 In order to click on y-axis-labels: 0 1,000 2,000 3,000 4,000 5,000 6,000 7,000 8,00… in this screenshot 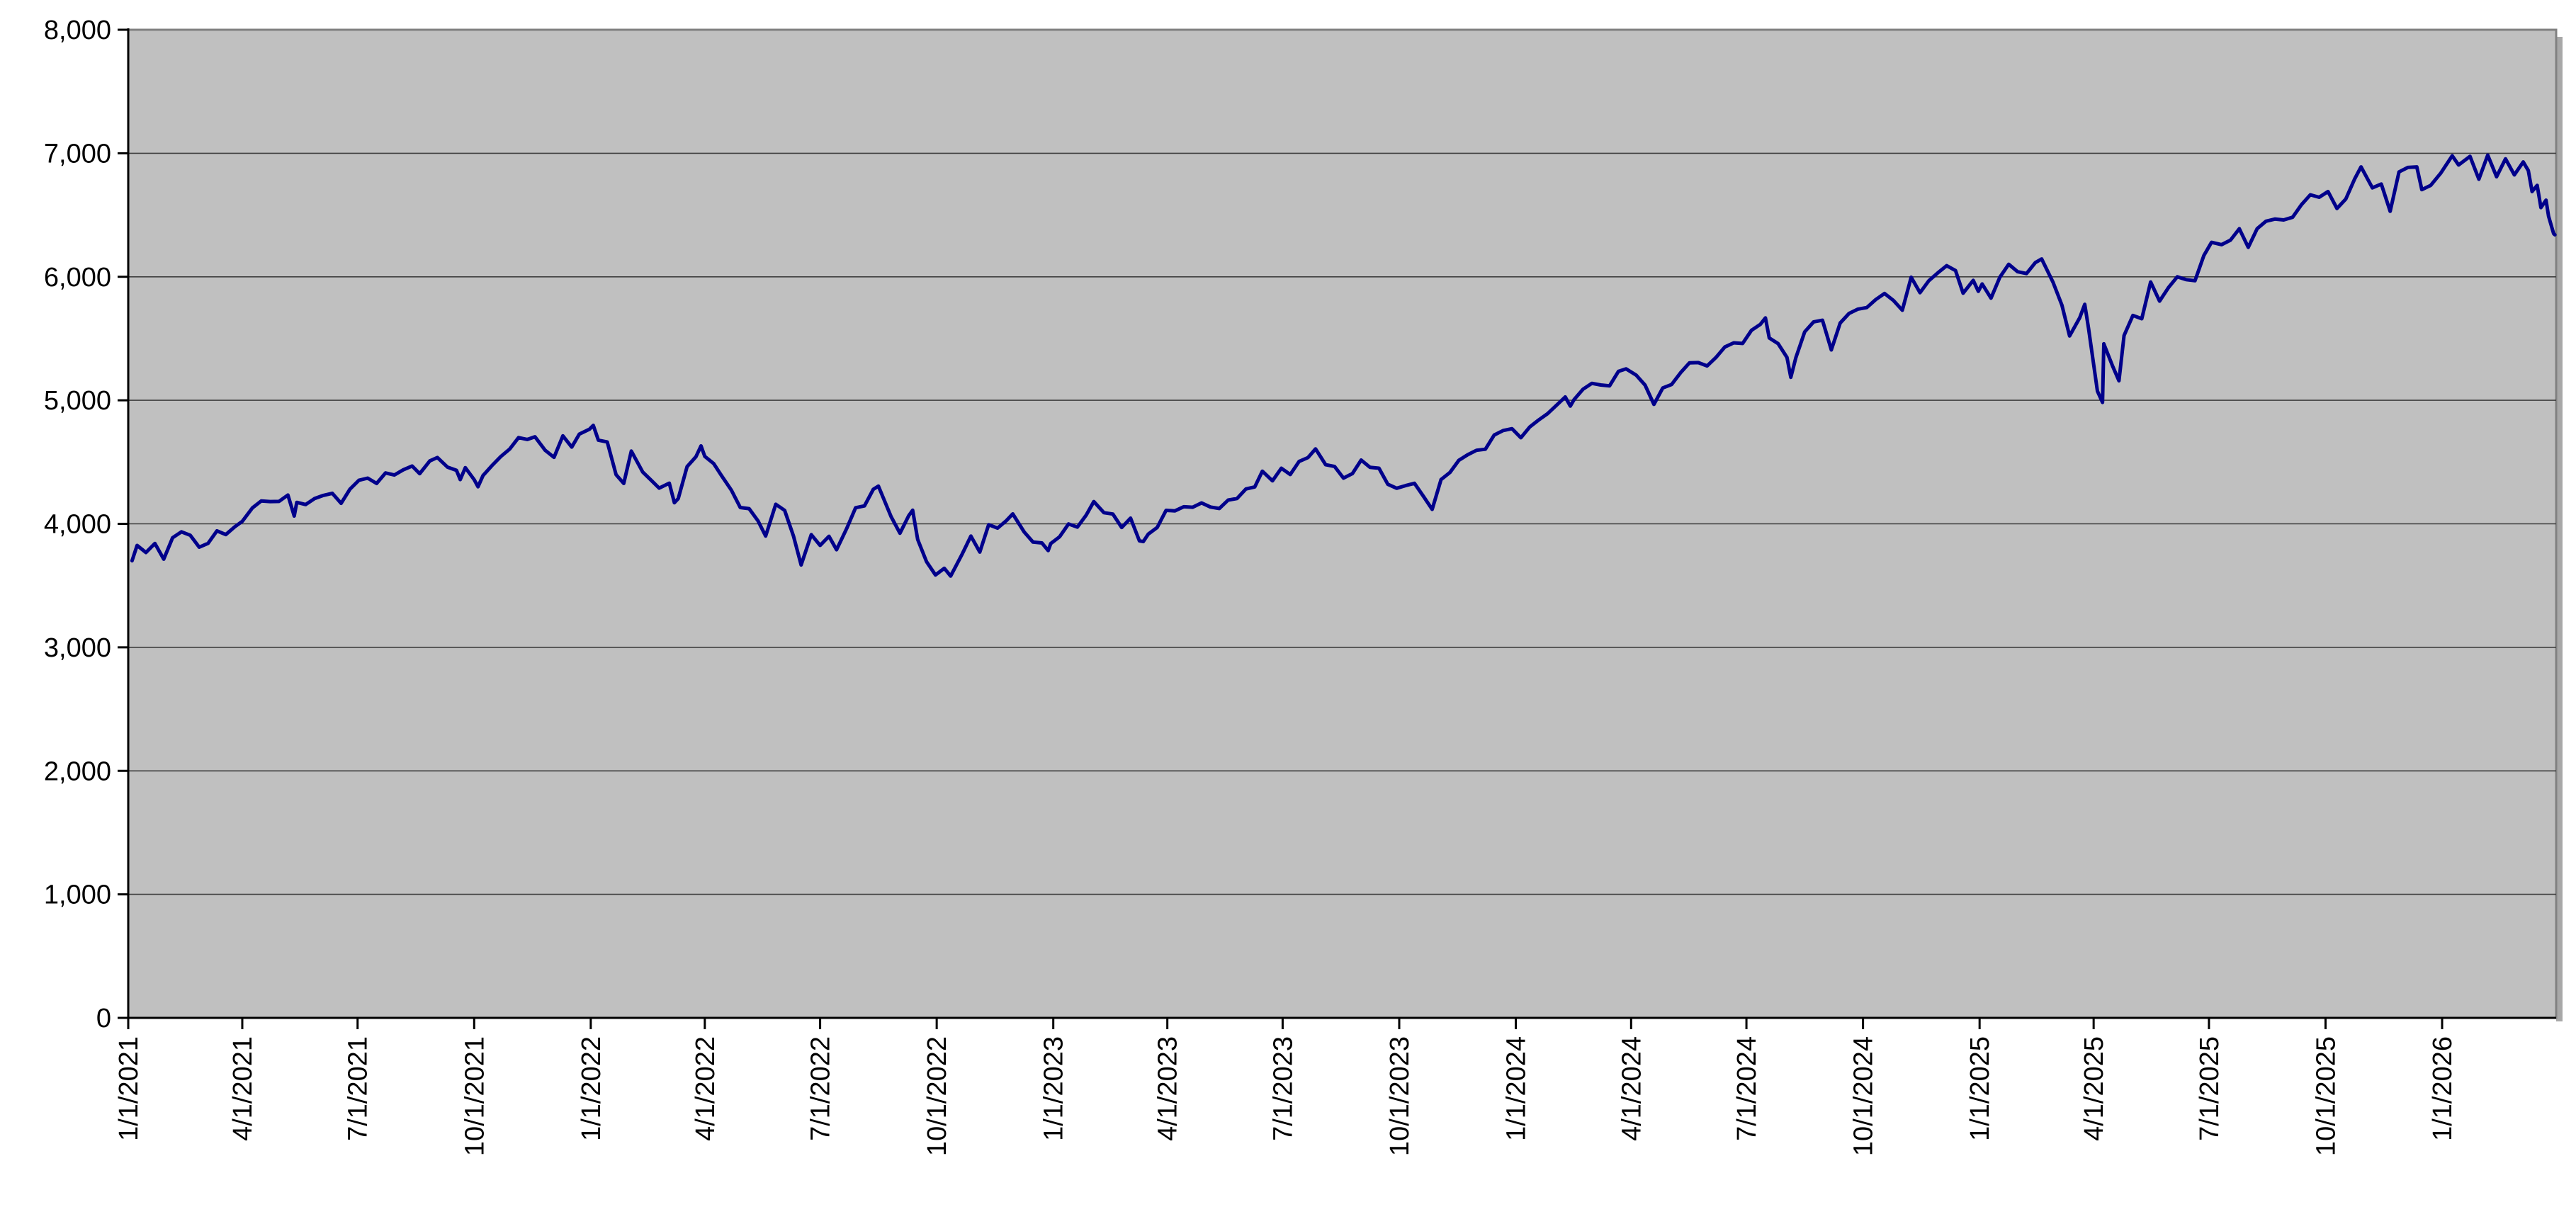, I will do `click(77, 524)`.